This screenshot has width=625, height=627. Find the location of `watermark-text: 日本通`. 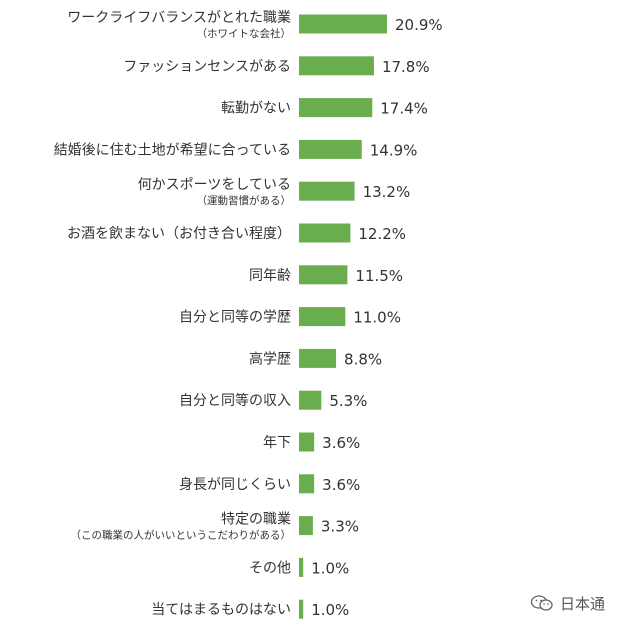

watermark-text: 日本通 is located at coordinates (583, 603).